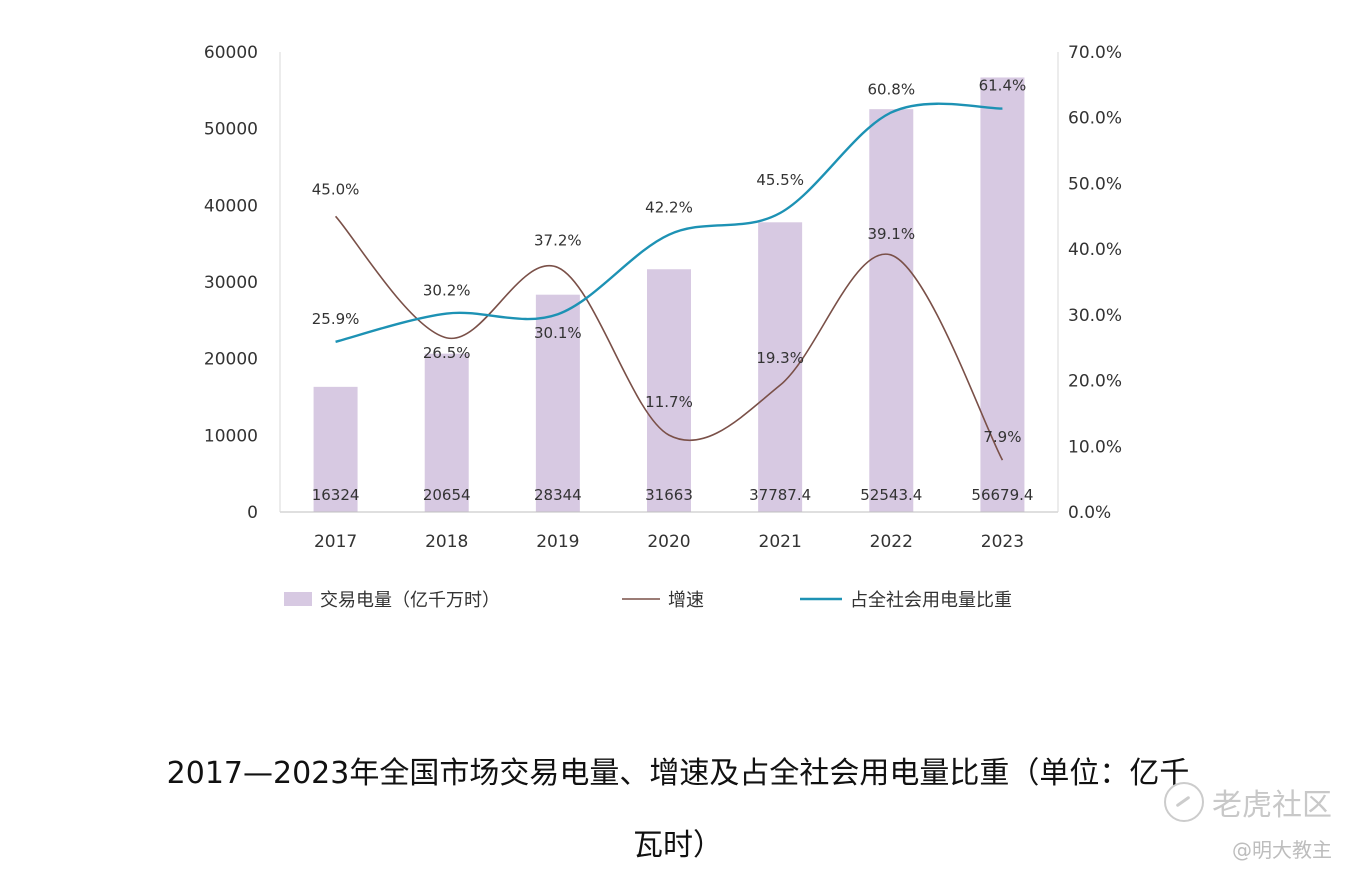 The width and height of the screenshot is (1356, 884). Describe the element at coordinates (780, 495) in the screenshot. I see `bar-value-label: 37787.4` at that location.